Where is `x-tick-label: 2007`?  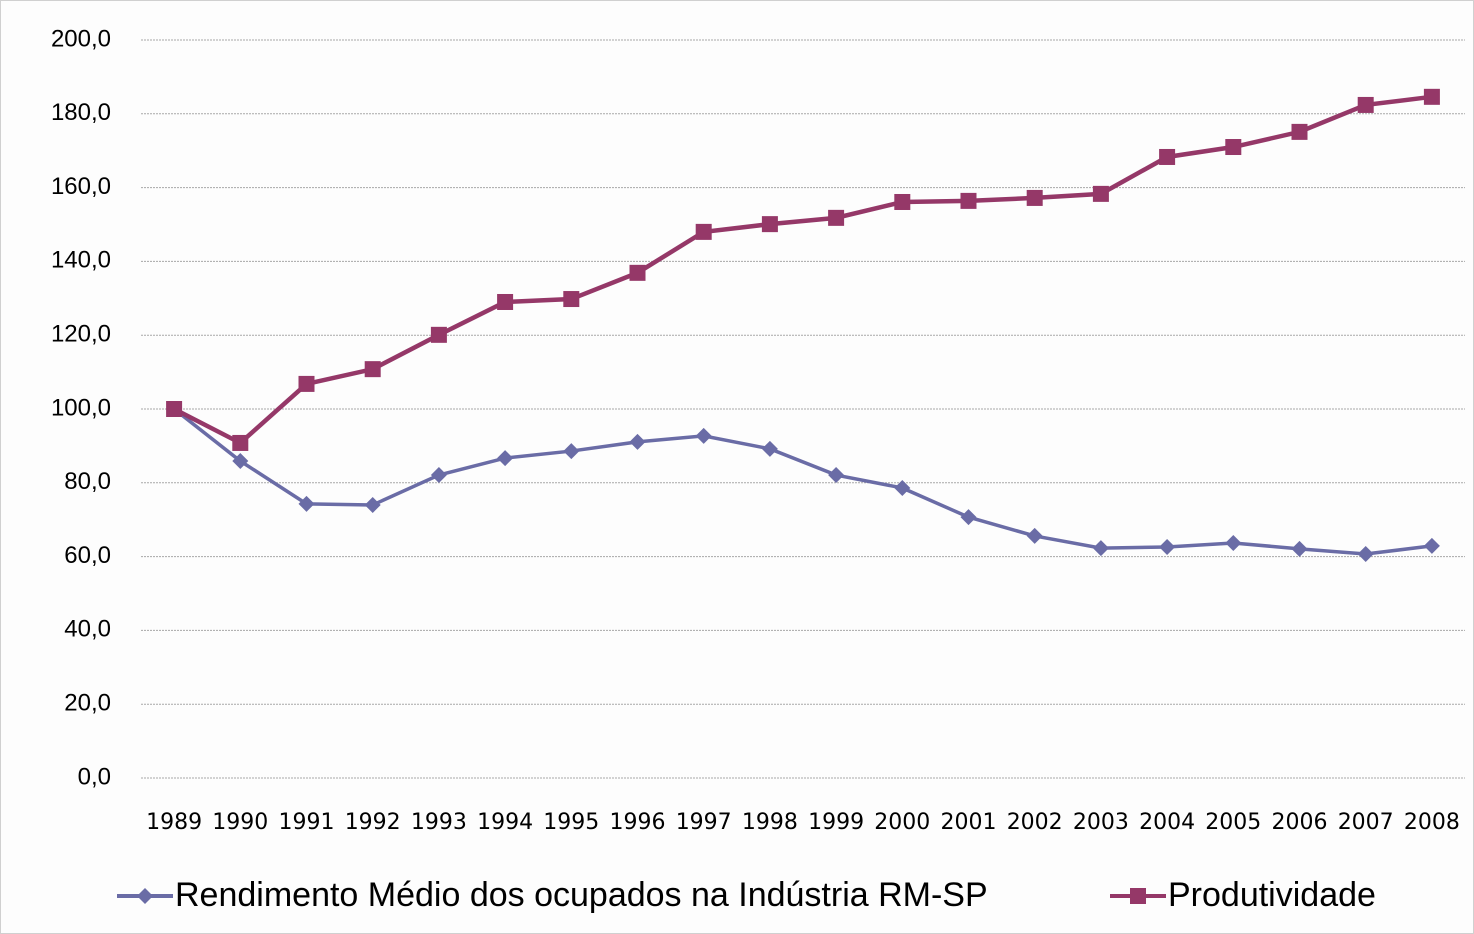
x-tick-label: 2007 is located at coordinates (1366, 822).